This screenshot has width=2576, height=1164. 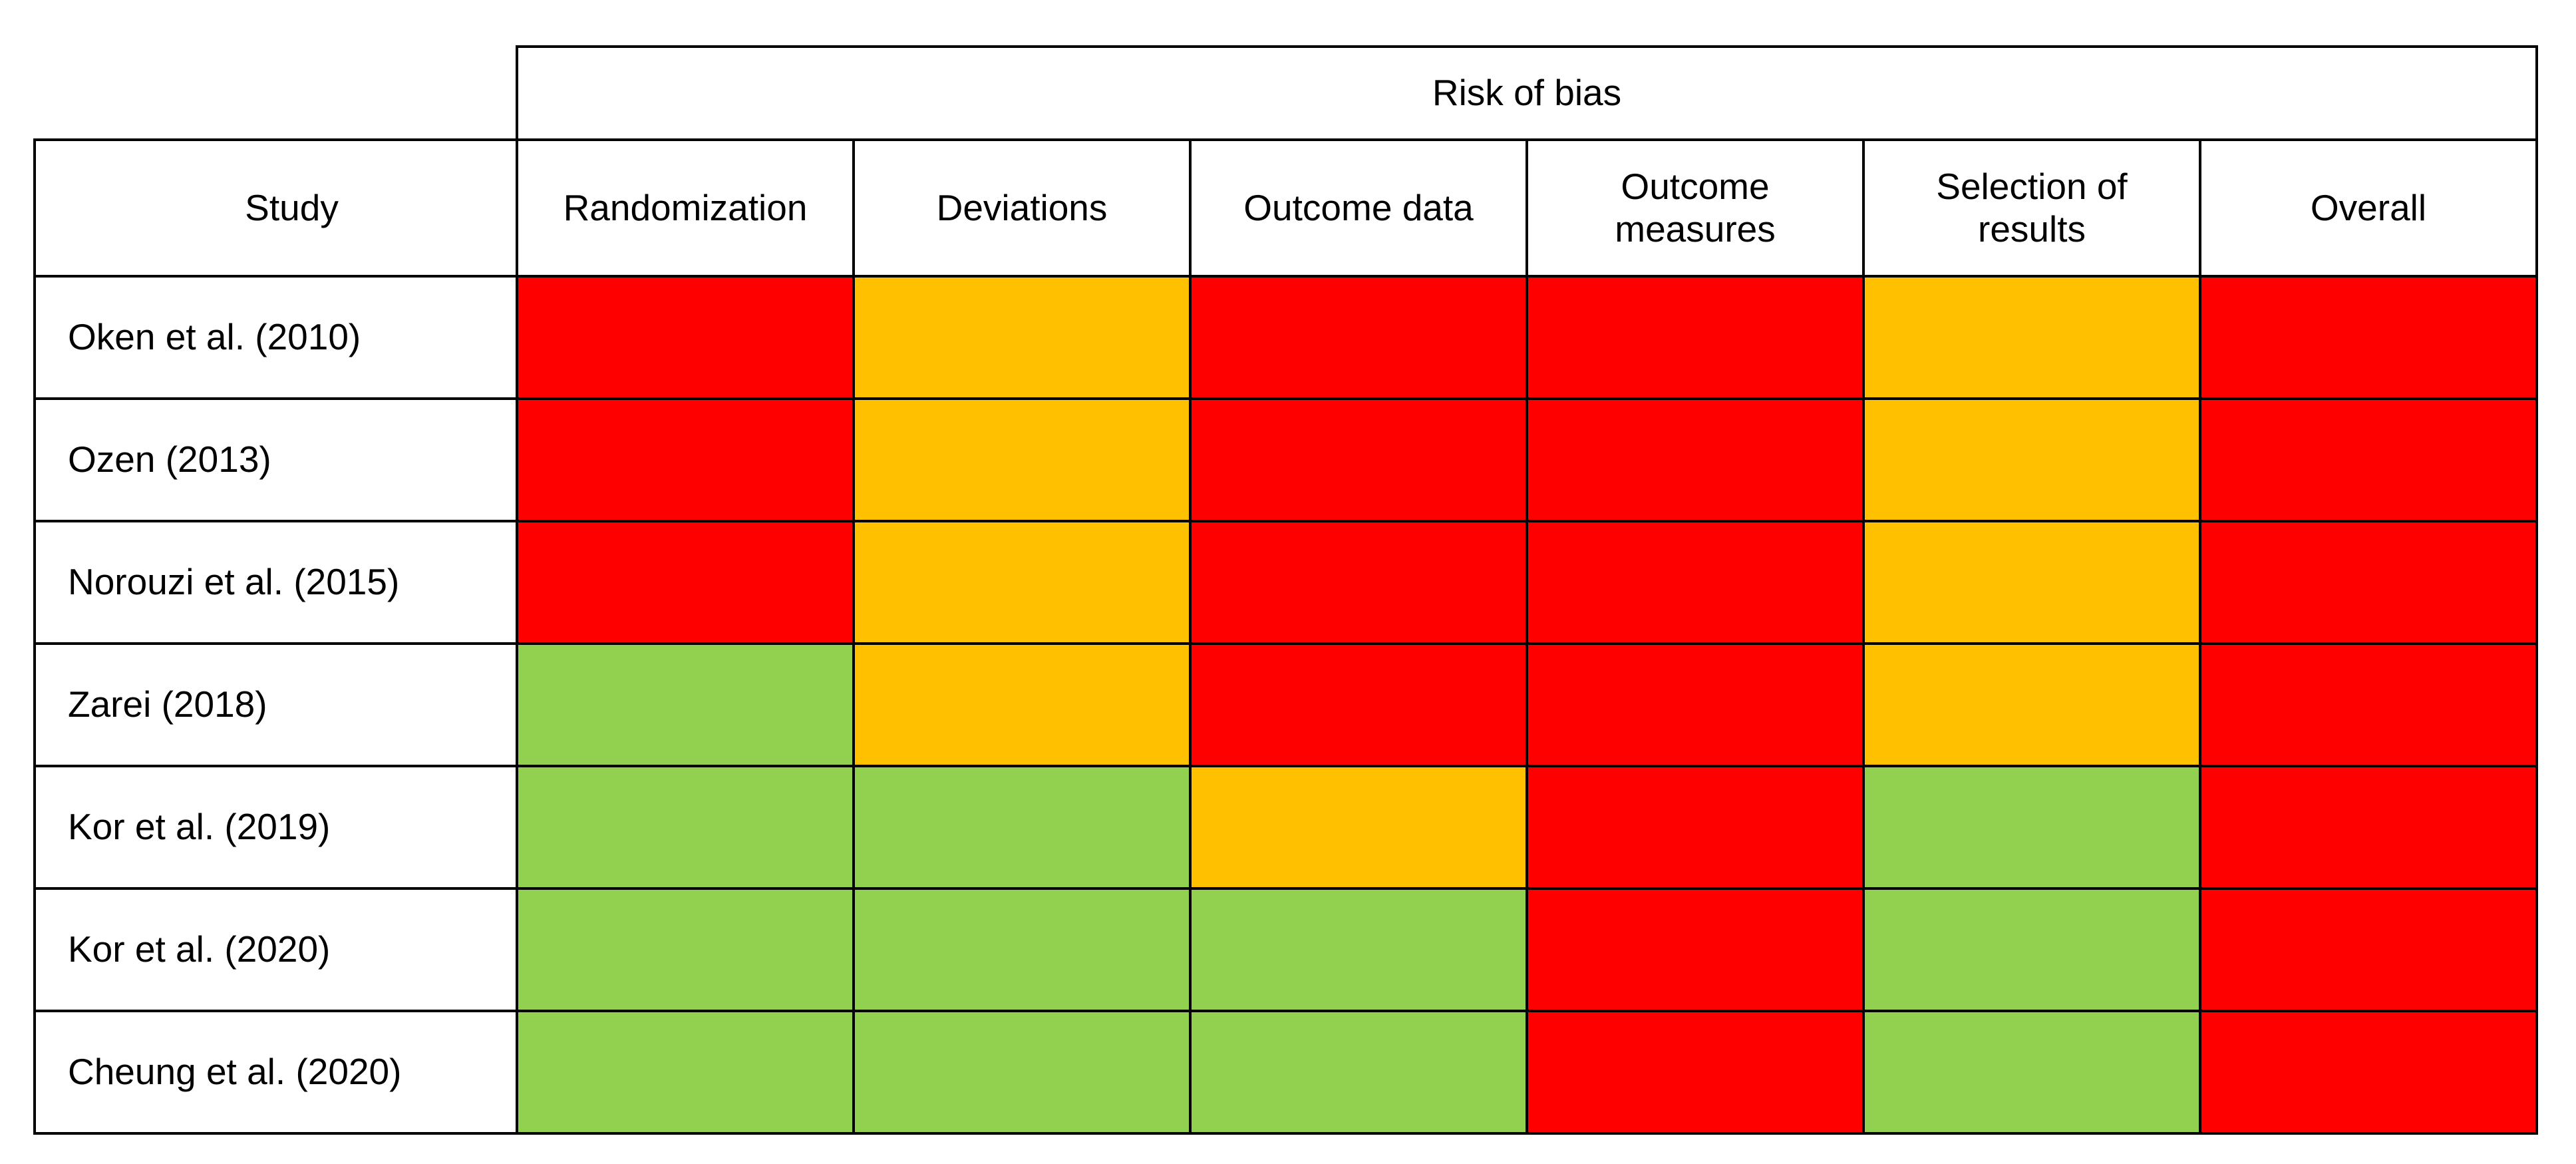 I want to click on spanner-row: Risk of bias, so click(x=1286, y=93).